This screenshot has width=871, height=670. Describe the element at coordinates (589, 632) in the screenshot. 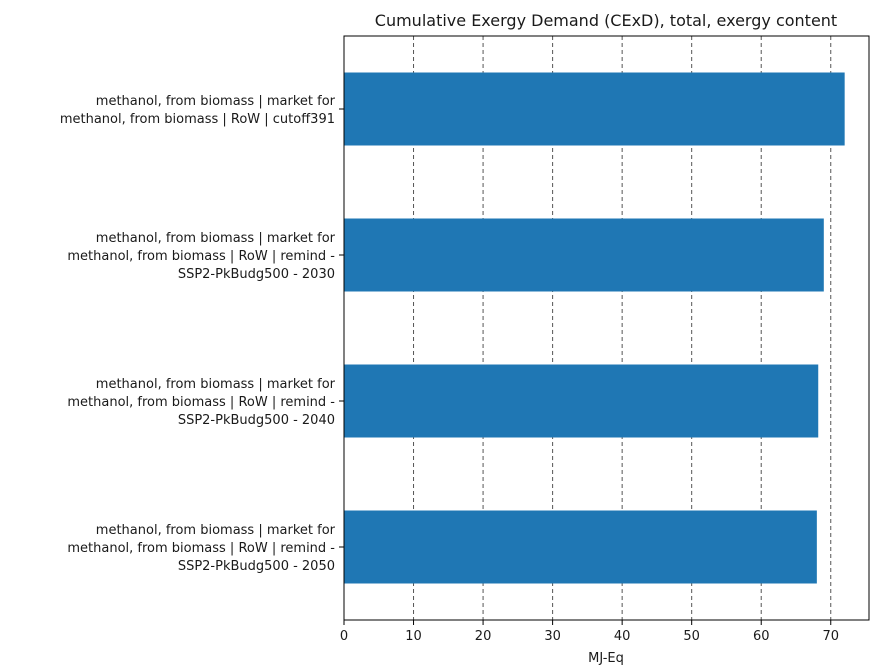

I see `x-axis-ticks: 0 10 20 30 40 50 60 70` at that location.